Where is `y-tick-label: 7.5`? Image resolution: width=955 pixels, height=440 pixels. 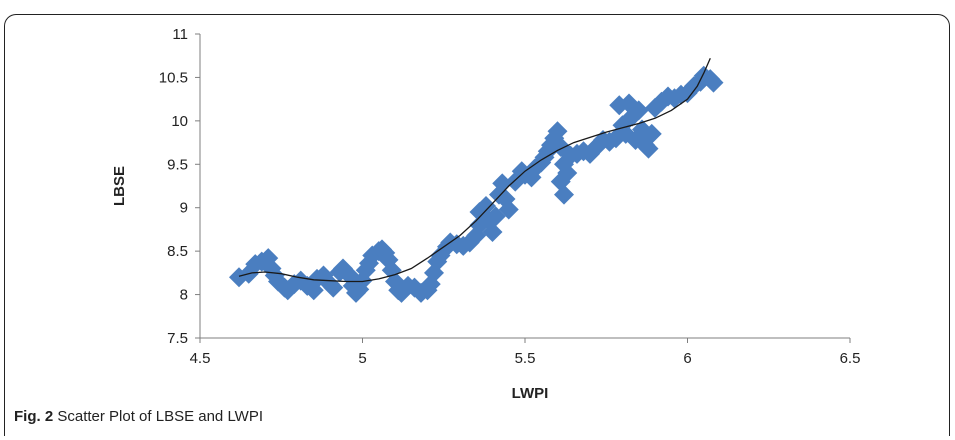
y-tick-label: 7.5 is located at coordinates (177, 338).